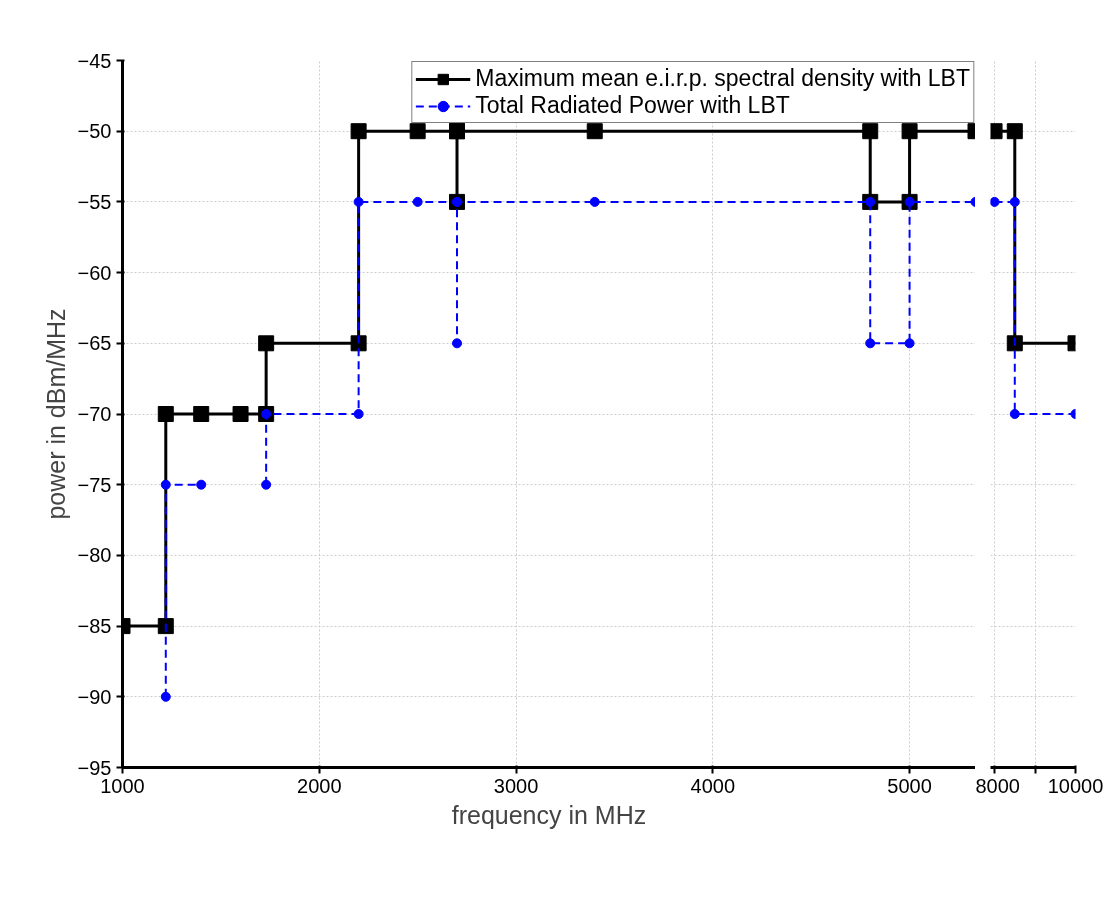 This screenshot has height=899, width=1116. Describe the element at coordinates (516, 785) in the screenshot. I see `x-tick-label: 3000` at that location.